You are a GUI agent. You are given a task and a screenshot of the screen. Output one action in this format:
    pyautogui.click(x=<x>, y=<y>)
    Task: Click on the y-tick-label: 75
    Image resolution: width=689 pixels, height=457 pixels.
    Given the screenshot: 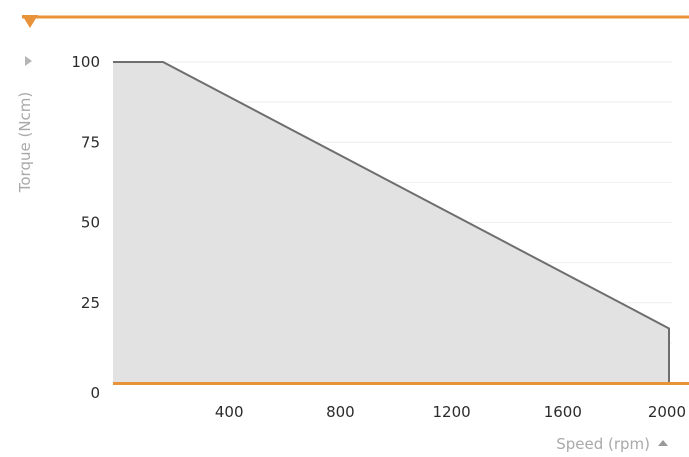 What is the action you would take?
    pyautogui.click(x=90, y=142)
    